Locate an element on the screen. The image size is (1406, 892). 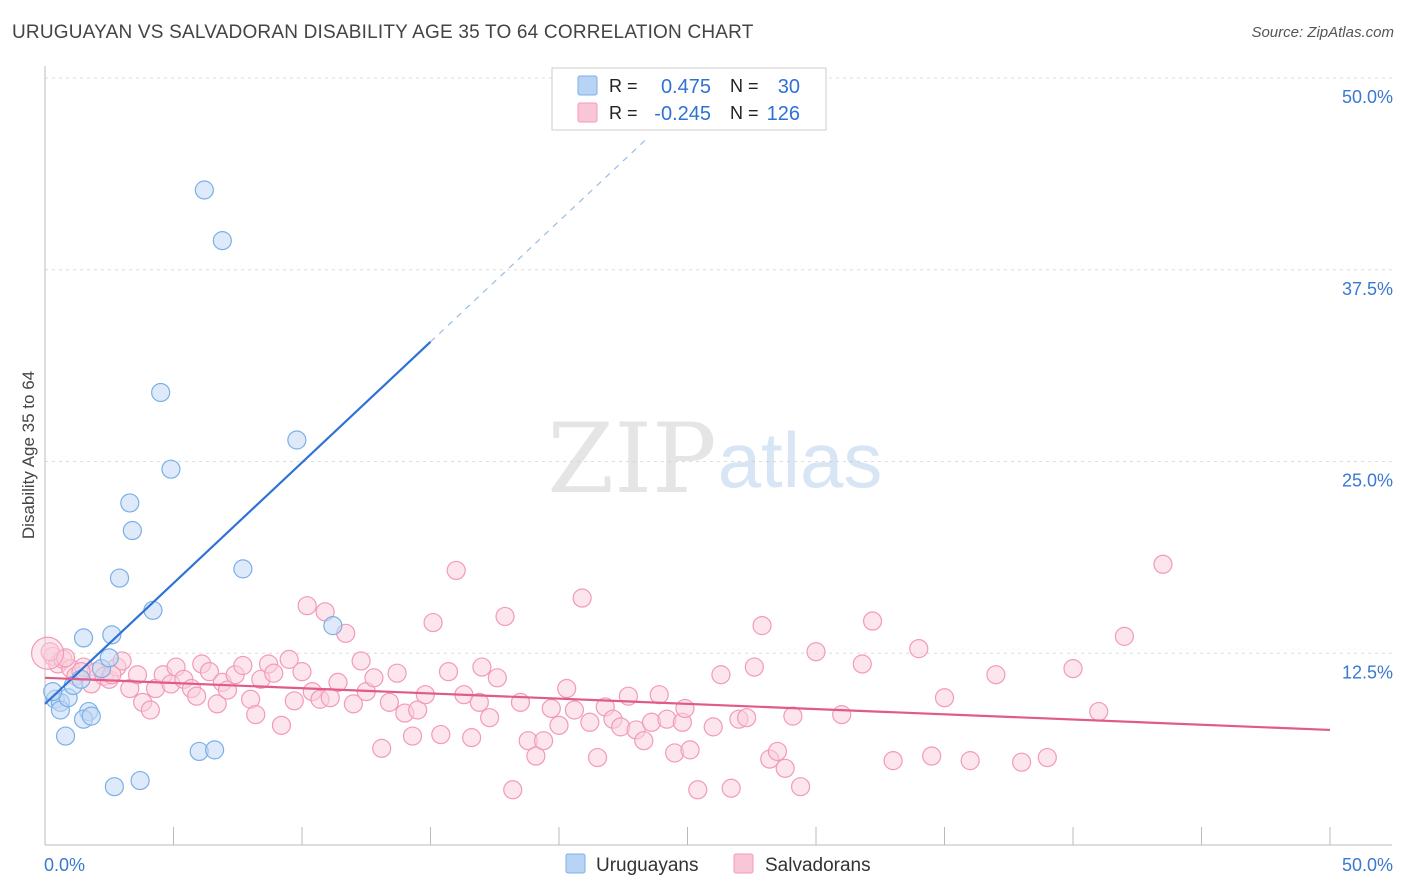
uruguayan-trend-line is located at coordinates (238, 523).